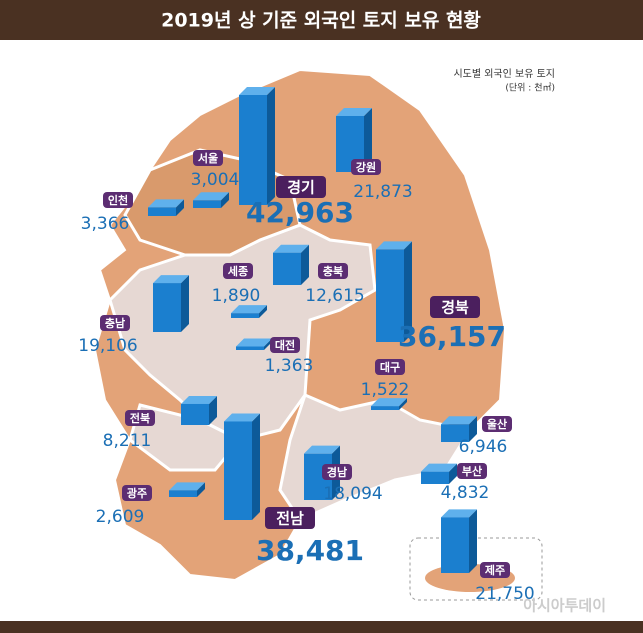 This screenshot has height=633, width=643. I want to click on region-label: 부산, so click(472, 471).